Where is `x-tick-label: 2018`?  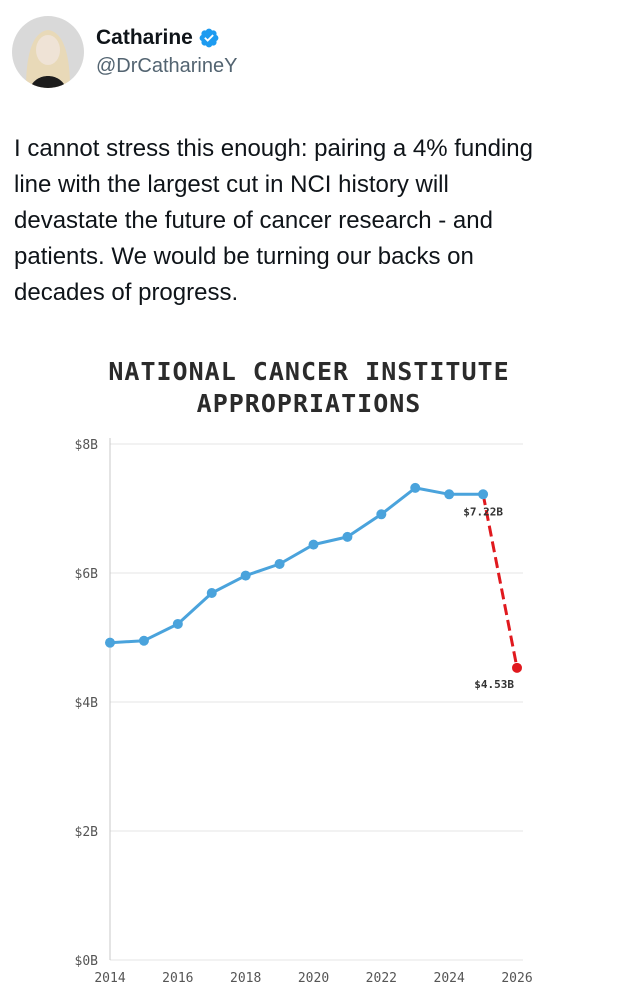
x-tick-label: 2018 is located at coordinates (245, 978).